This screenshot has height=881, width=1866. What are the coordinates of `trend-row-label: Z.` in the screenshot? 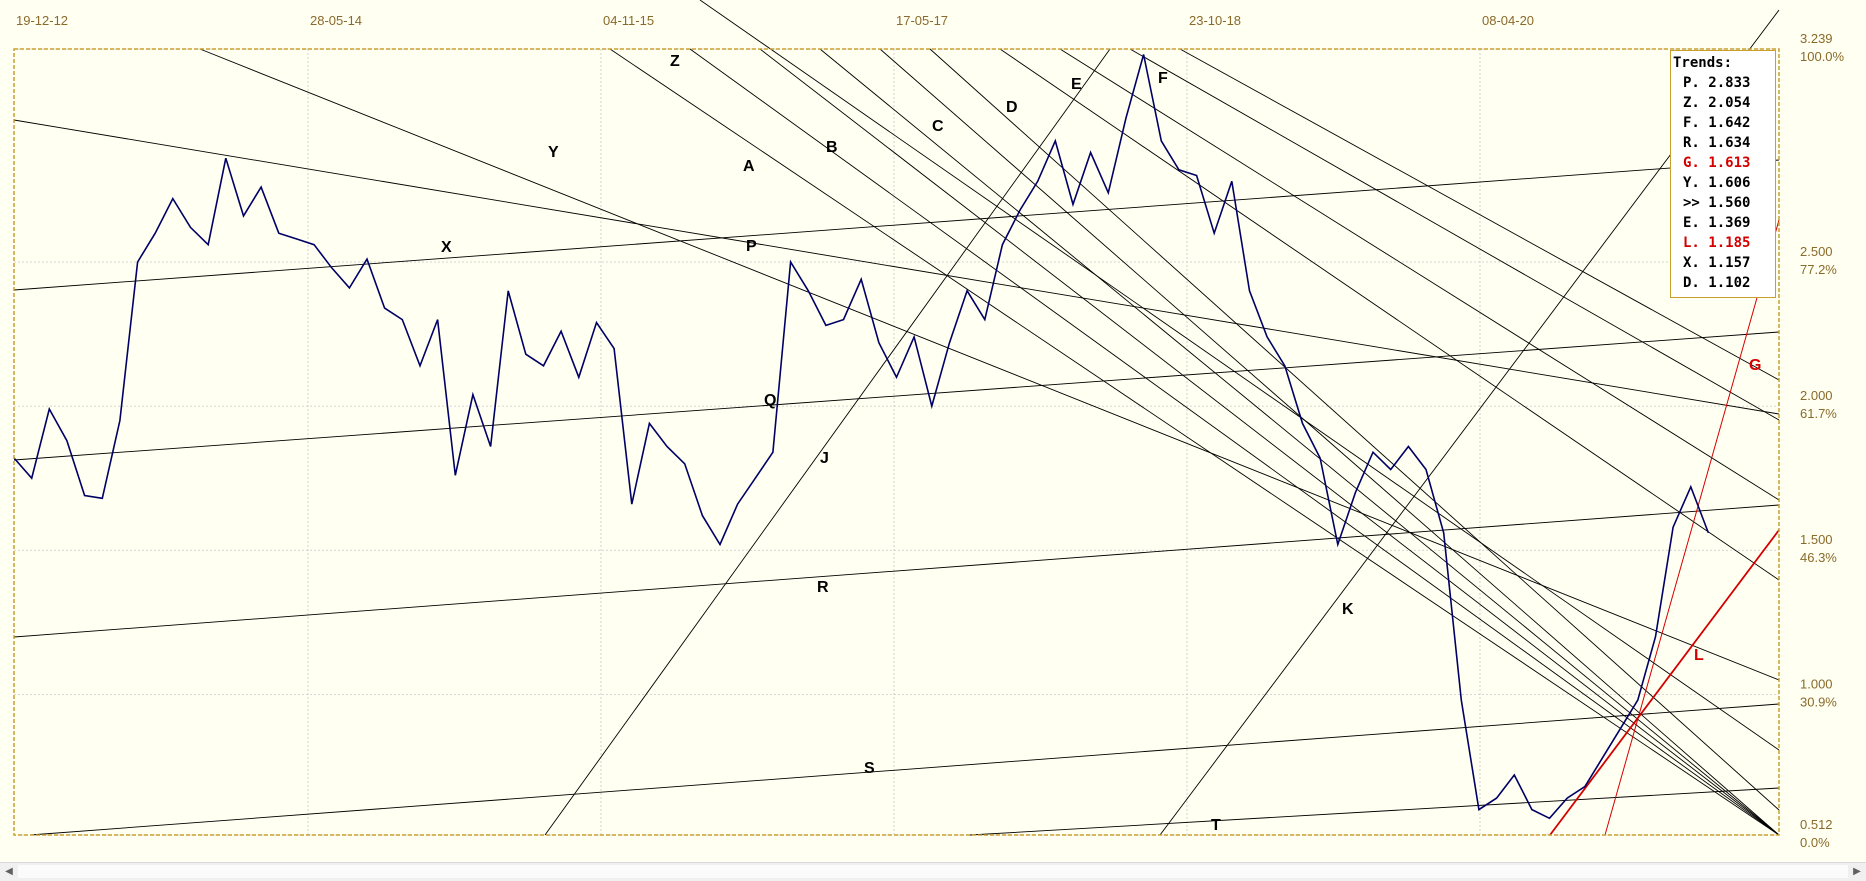 It's located at (1691, 103).